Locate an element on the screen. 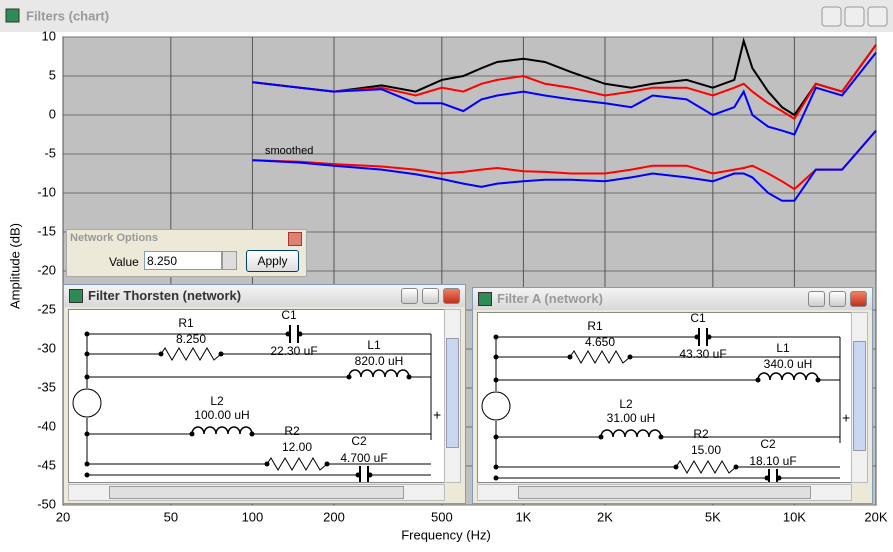  component-value: 4.650 is located at coordinates (600, 342).